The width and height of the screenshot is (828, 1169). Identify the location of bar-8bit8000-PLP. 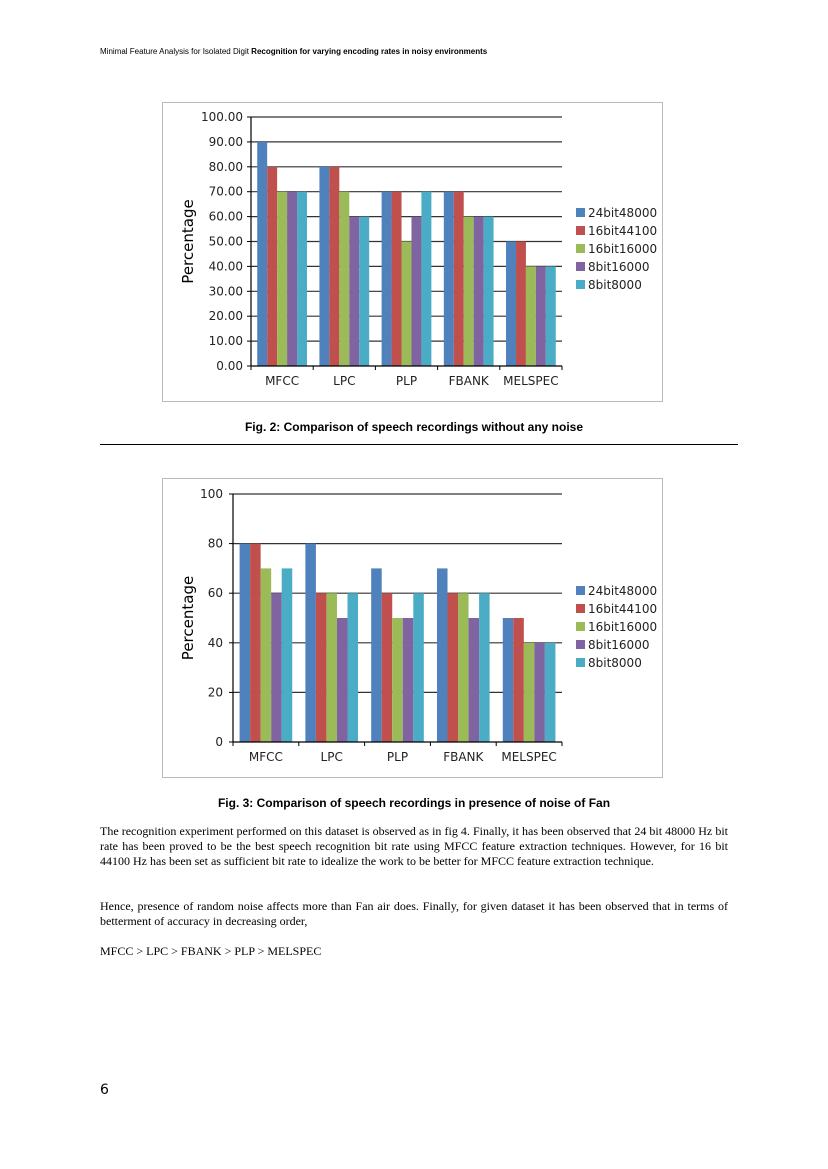
(418, 667).